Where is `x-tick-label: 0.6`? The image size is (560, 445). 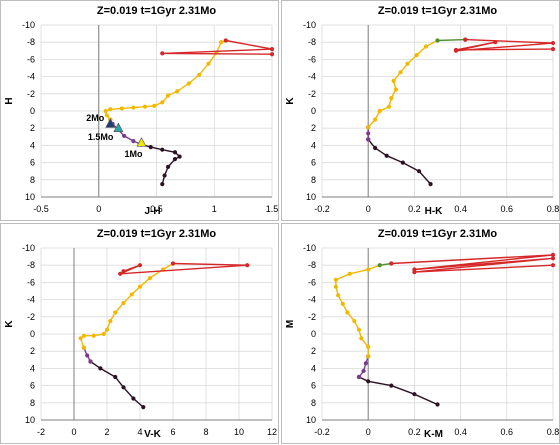 x-tick-label: 0.6 is located at coordinates (507, 209).